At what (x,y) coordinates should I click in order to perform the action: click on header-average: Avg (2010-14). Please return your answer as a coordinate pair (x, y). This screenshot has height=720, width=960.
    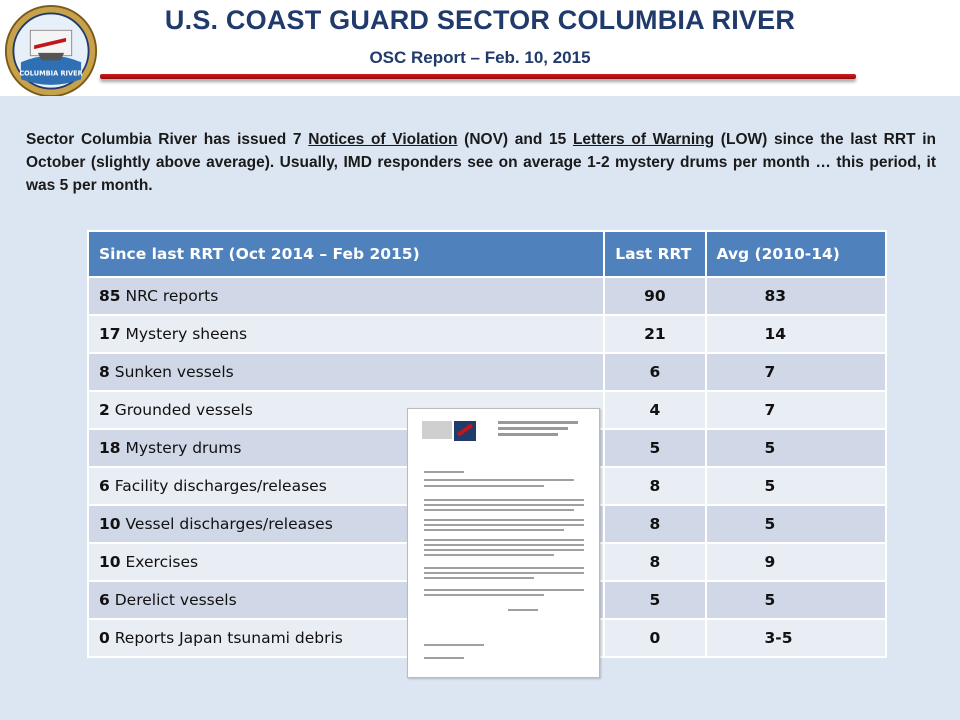
    Looking at the image, I should click on (795, 254).